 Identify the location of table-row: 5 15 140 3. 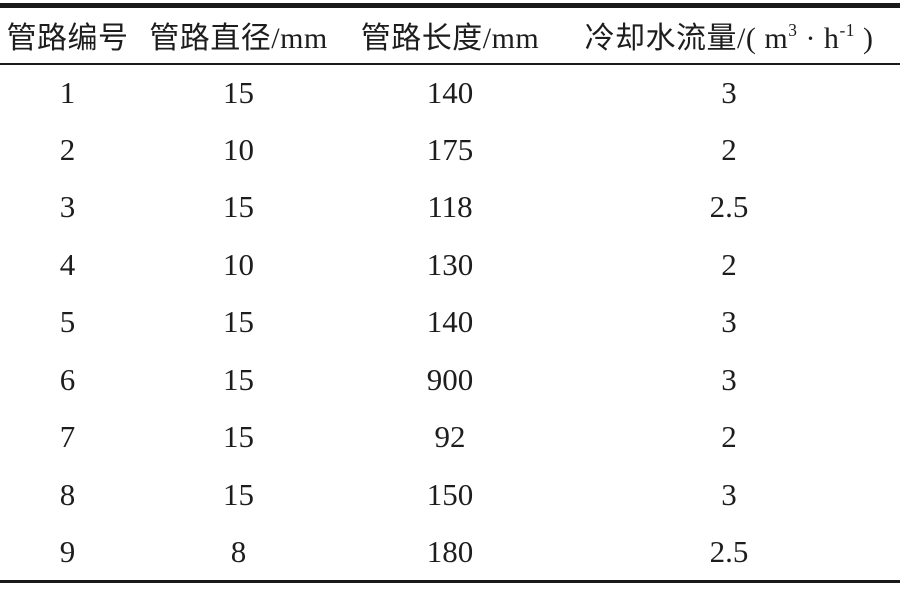
(450, 323).